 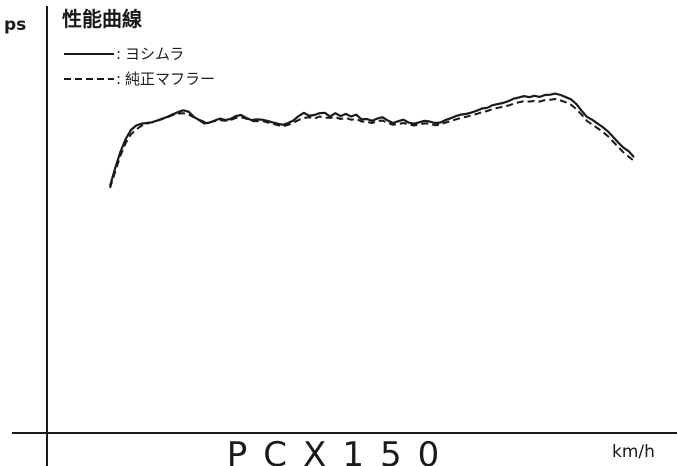 What do you see at coordinates (118, 79) in the screenshot?
I see `legend-sep-1: :` at bounding box center [118, 79].